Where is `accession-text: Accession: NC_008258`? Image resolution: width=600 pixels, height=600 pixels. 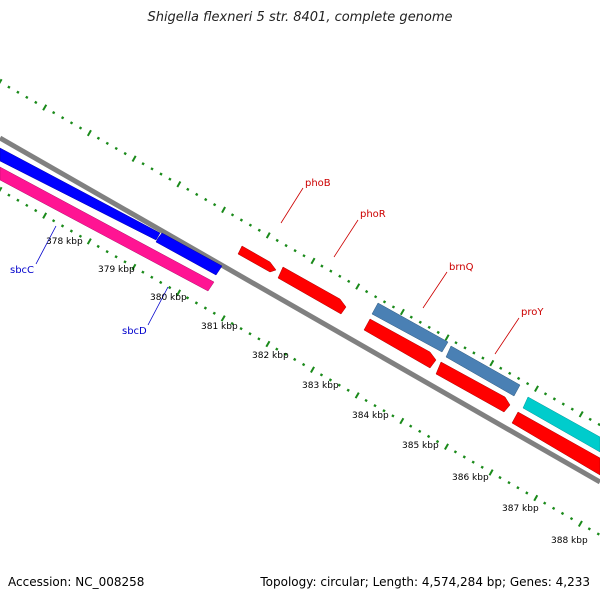 accession-text: Accession: NC_008258 is located at coordinates (76, 582).